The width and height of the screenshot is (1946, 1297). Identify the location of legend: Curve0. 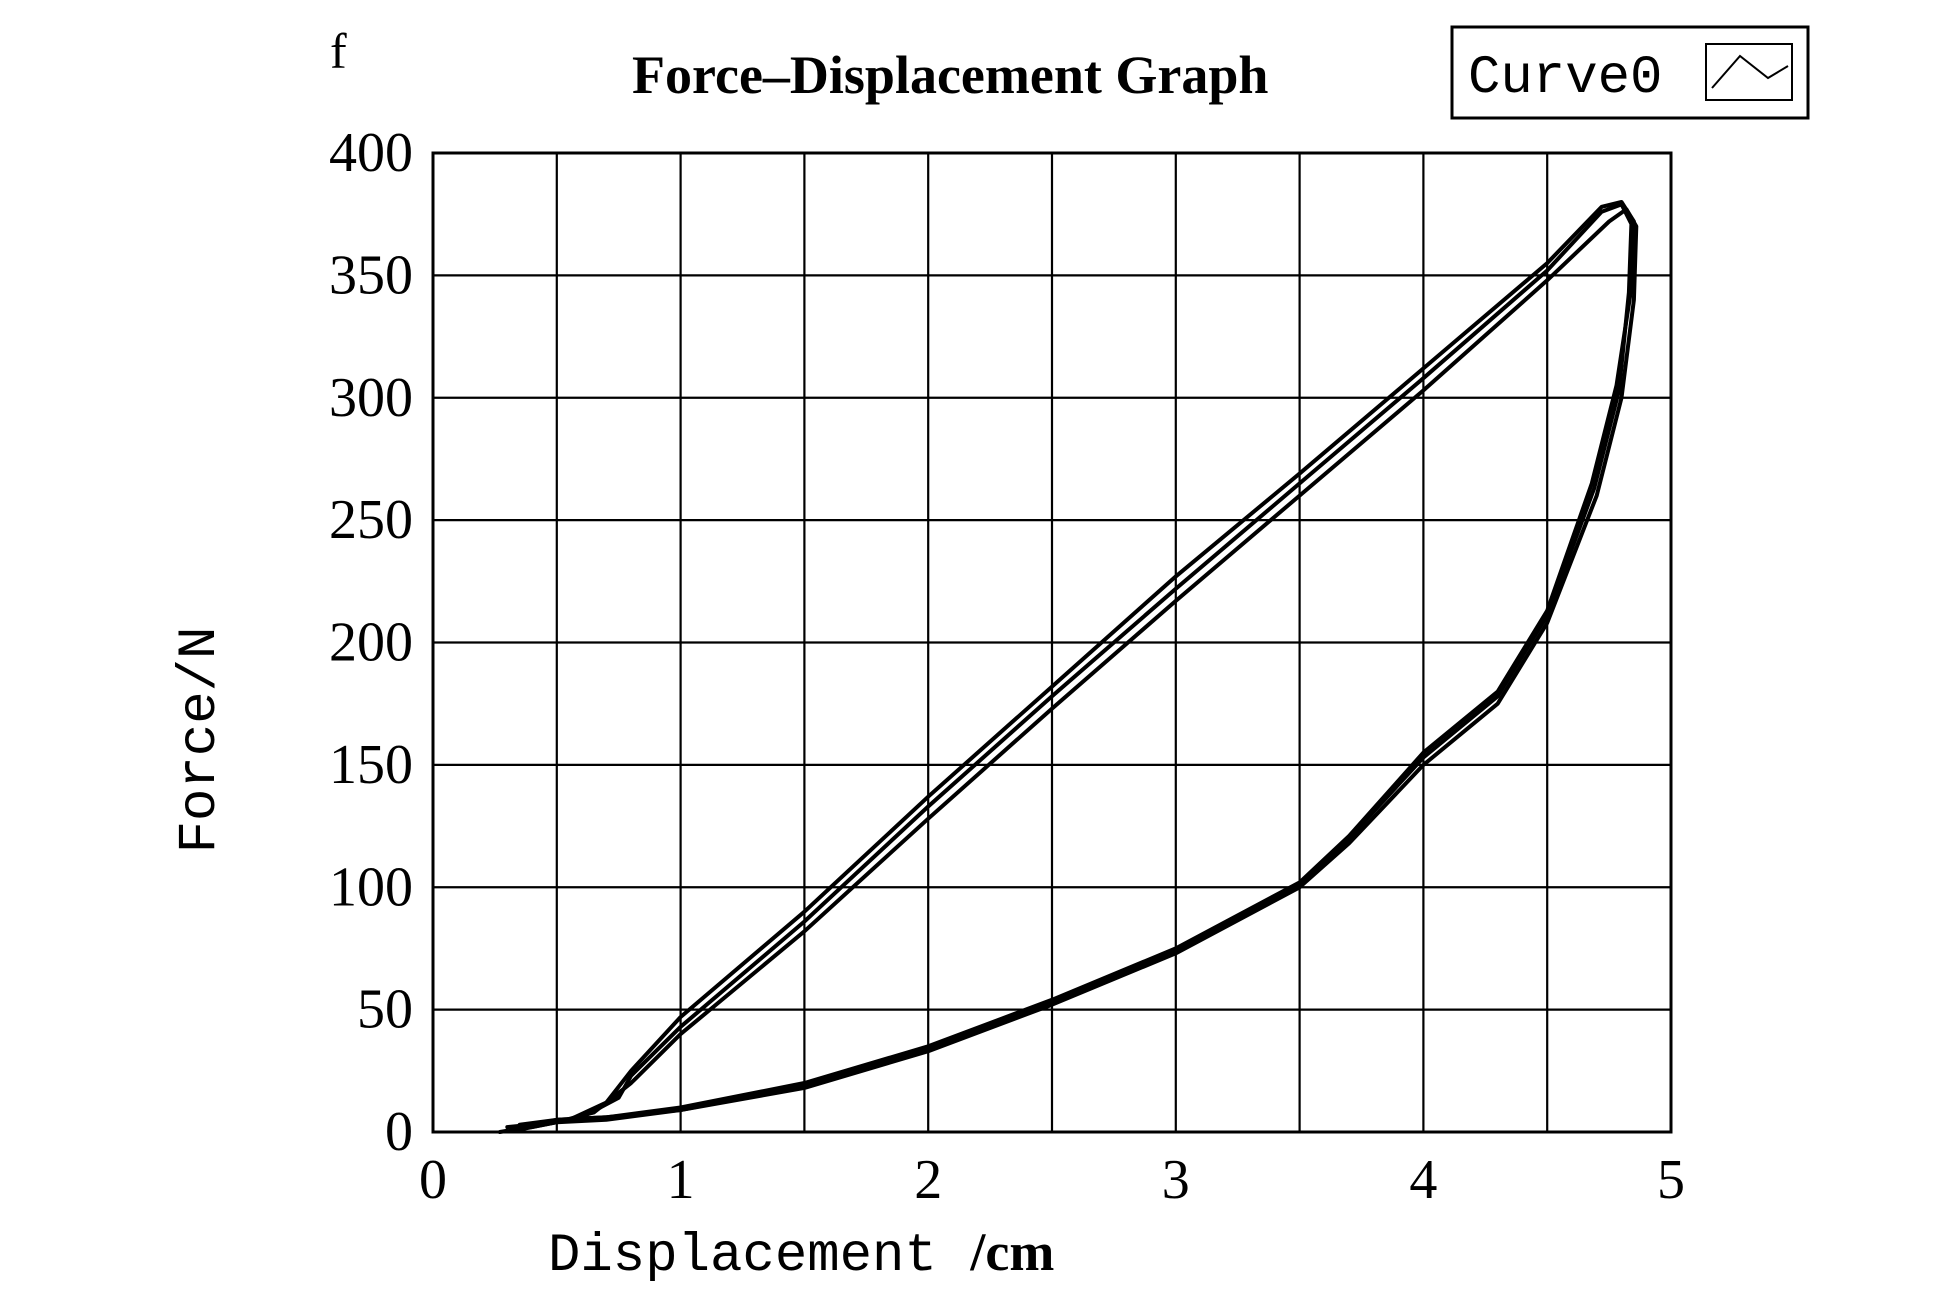
(1630, 72).